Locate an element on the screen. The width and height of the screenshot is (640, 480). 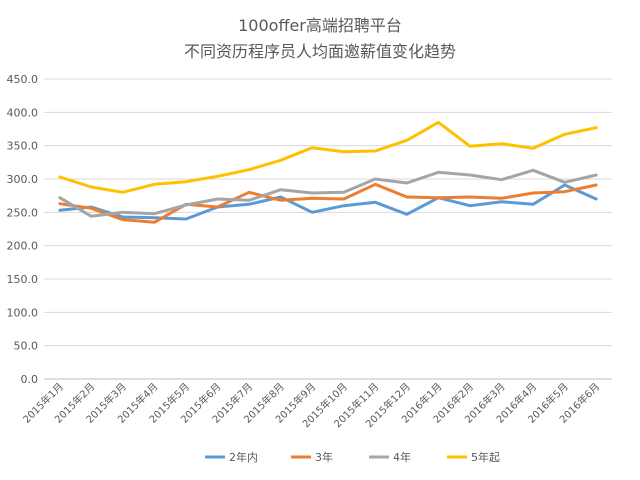
legend-label-3: 5年起 is located at coordinates (485, 457).